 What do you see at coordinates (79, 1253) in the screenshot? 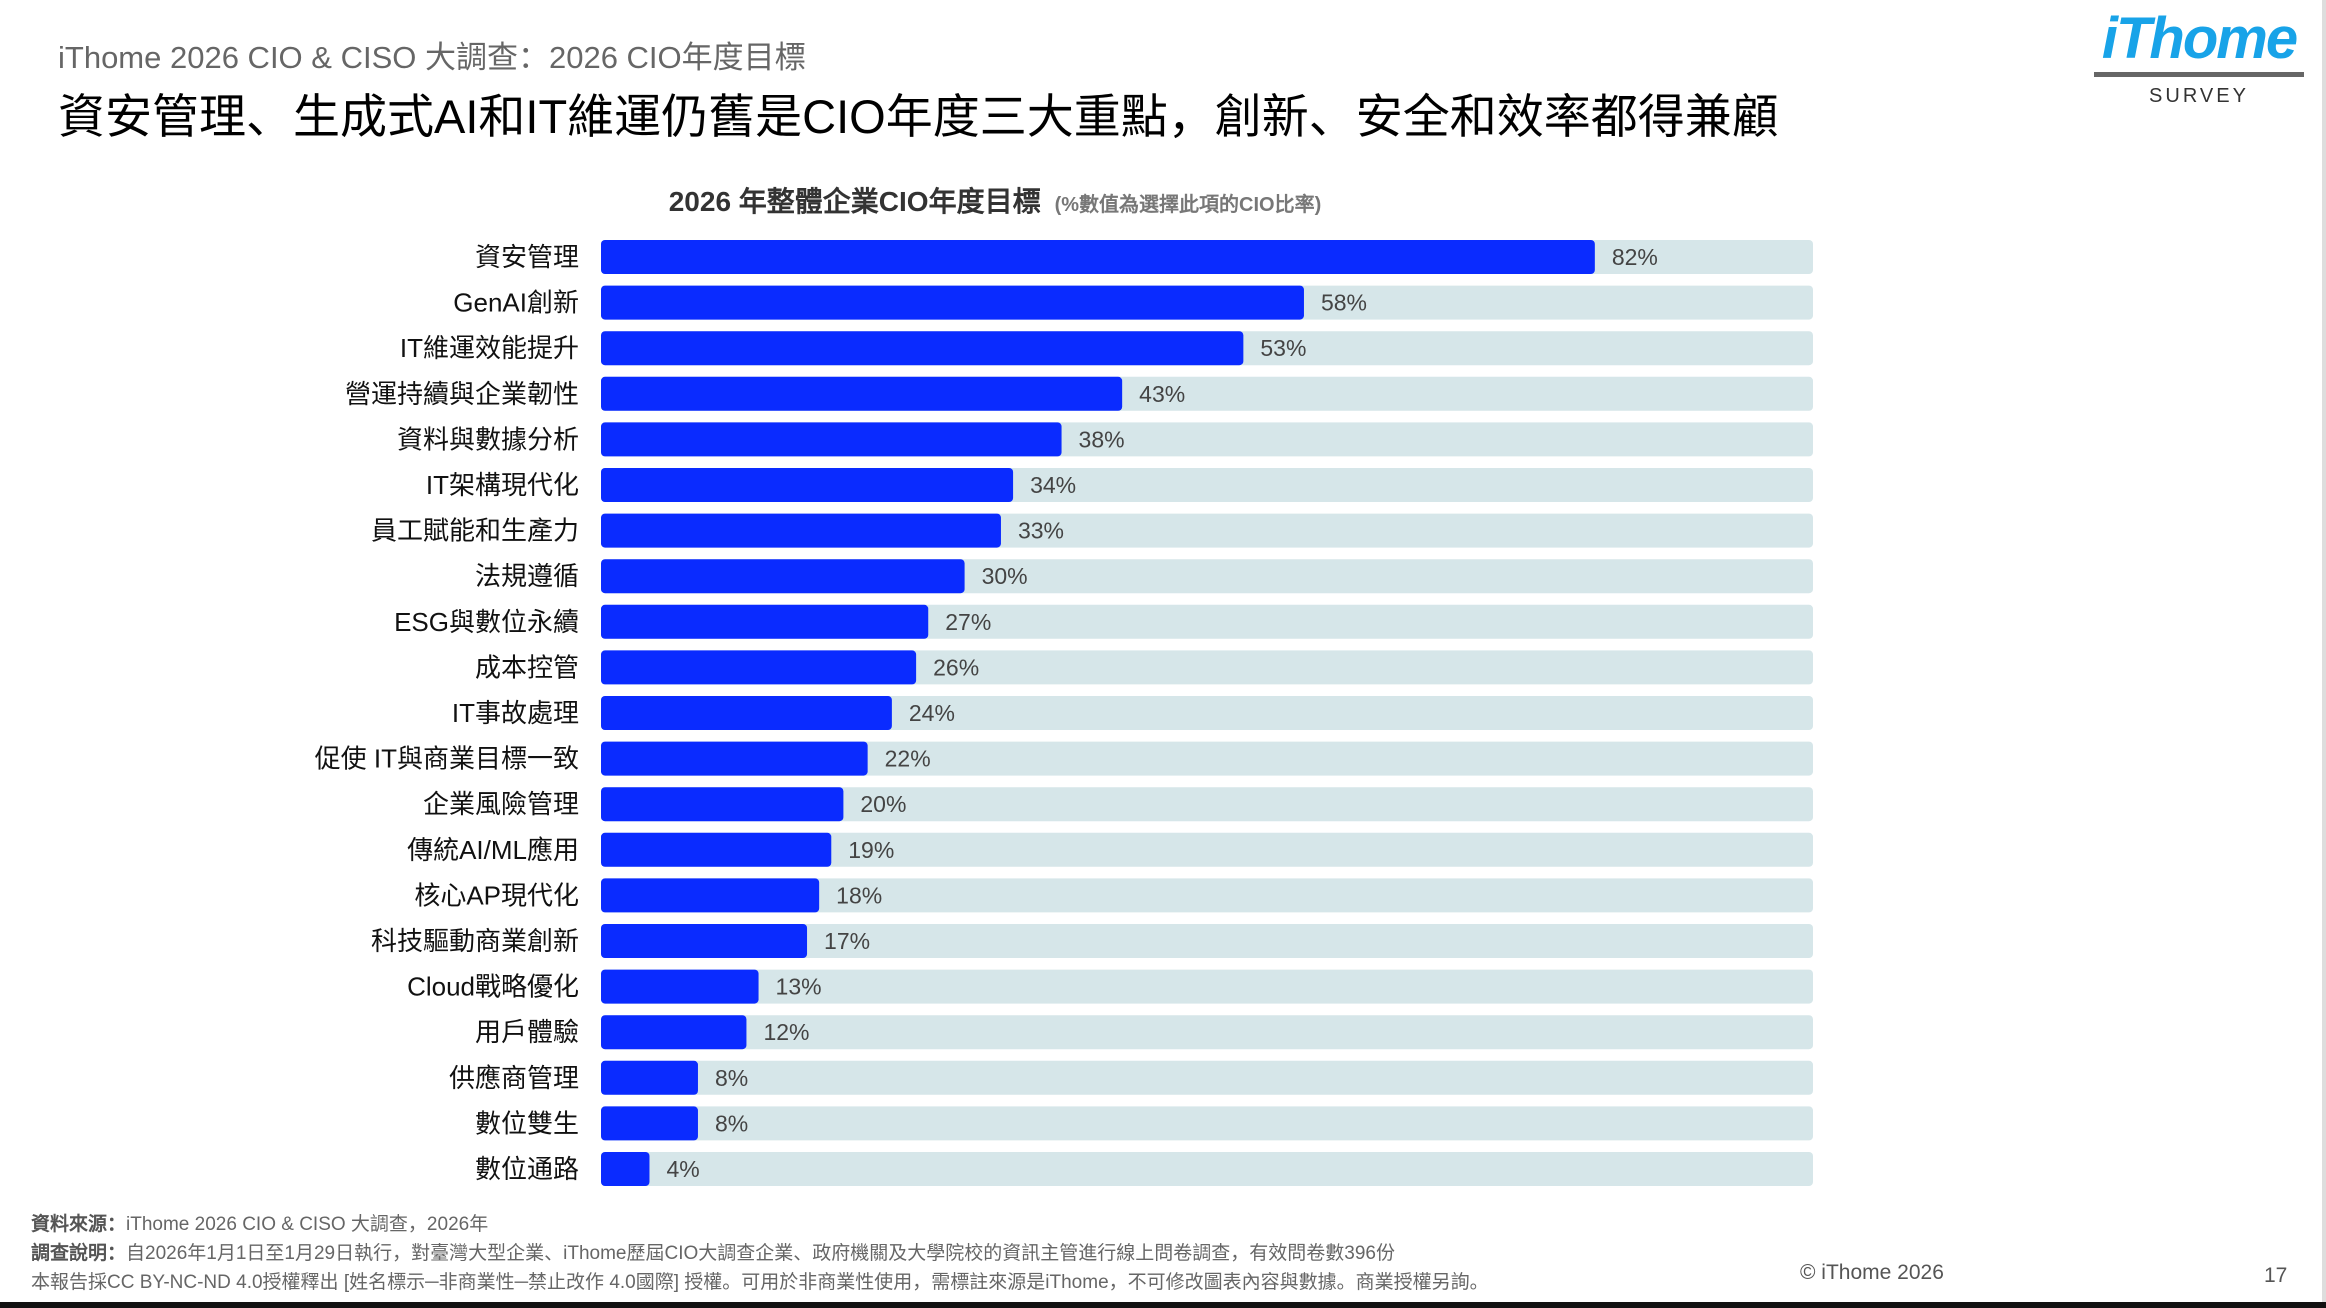
I see `method-label: 調查說明：` at bounding box center [79, 1253].